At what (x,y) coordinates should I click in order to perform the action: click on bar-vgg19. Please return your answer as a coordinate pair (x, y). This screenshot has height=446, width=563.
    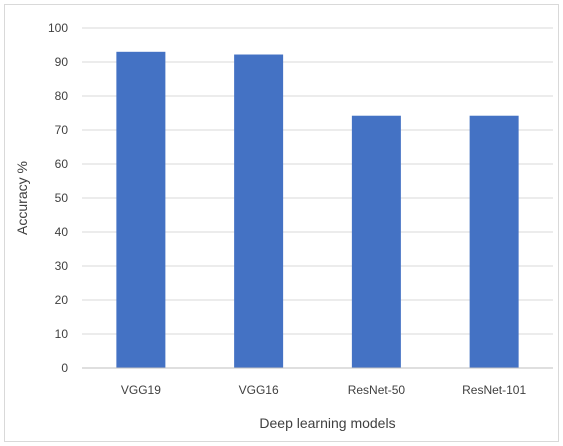
    Looking at the image, I should click on (141, 210).